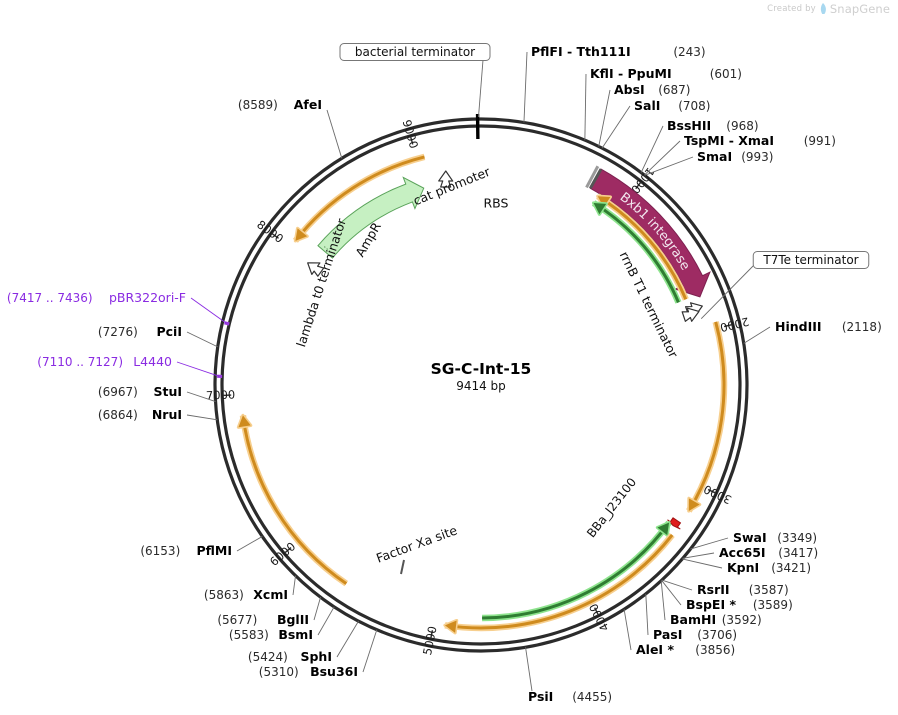 The width and height of the screenshot is (898, 715). What do you see at coordinates (714, 156) in the screenshot?
I see `enzyme-site-name: SmaI` at bounding box center [714, 156].